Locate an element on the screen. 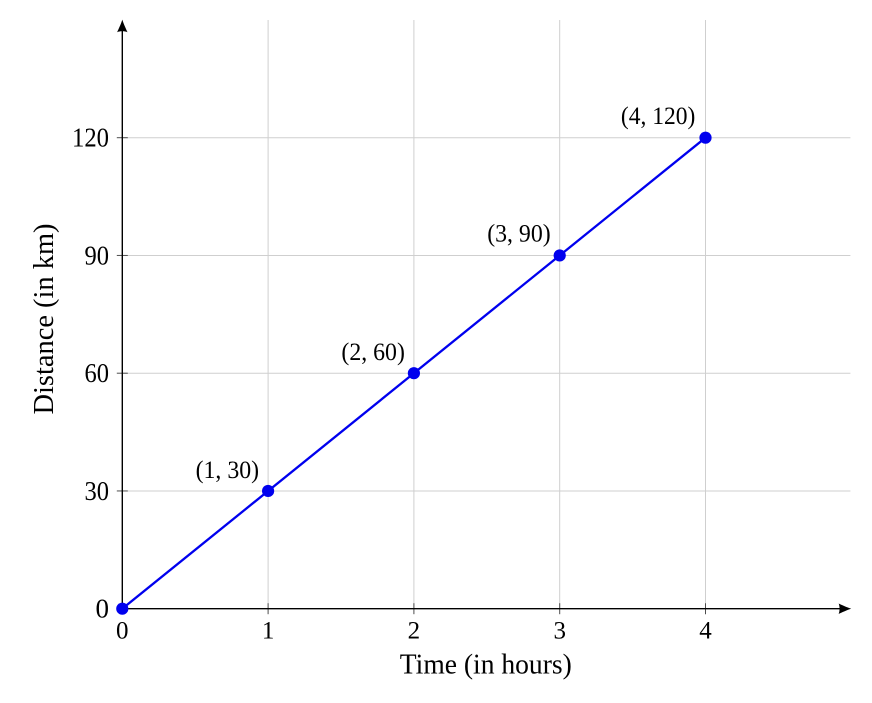 This screenshot has width=872, height=703. svg-text: 1 is located at coordinates (268, 631).